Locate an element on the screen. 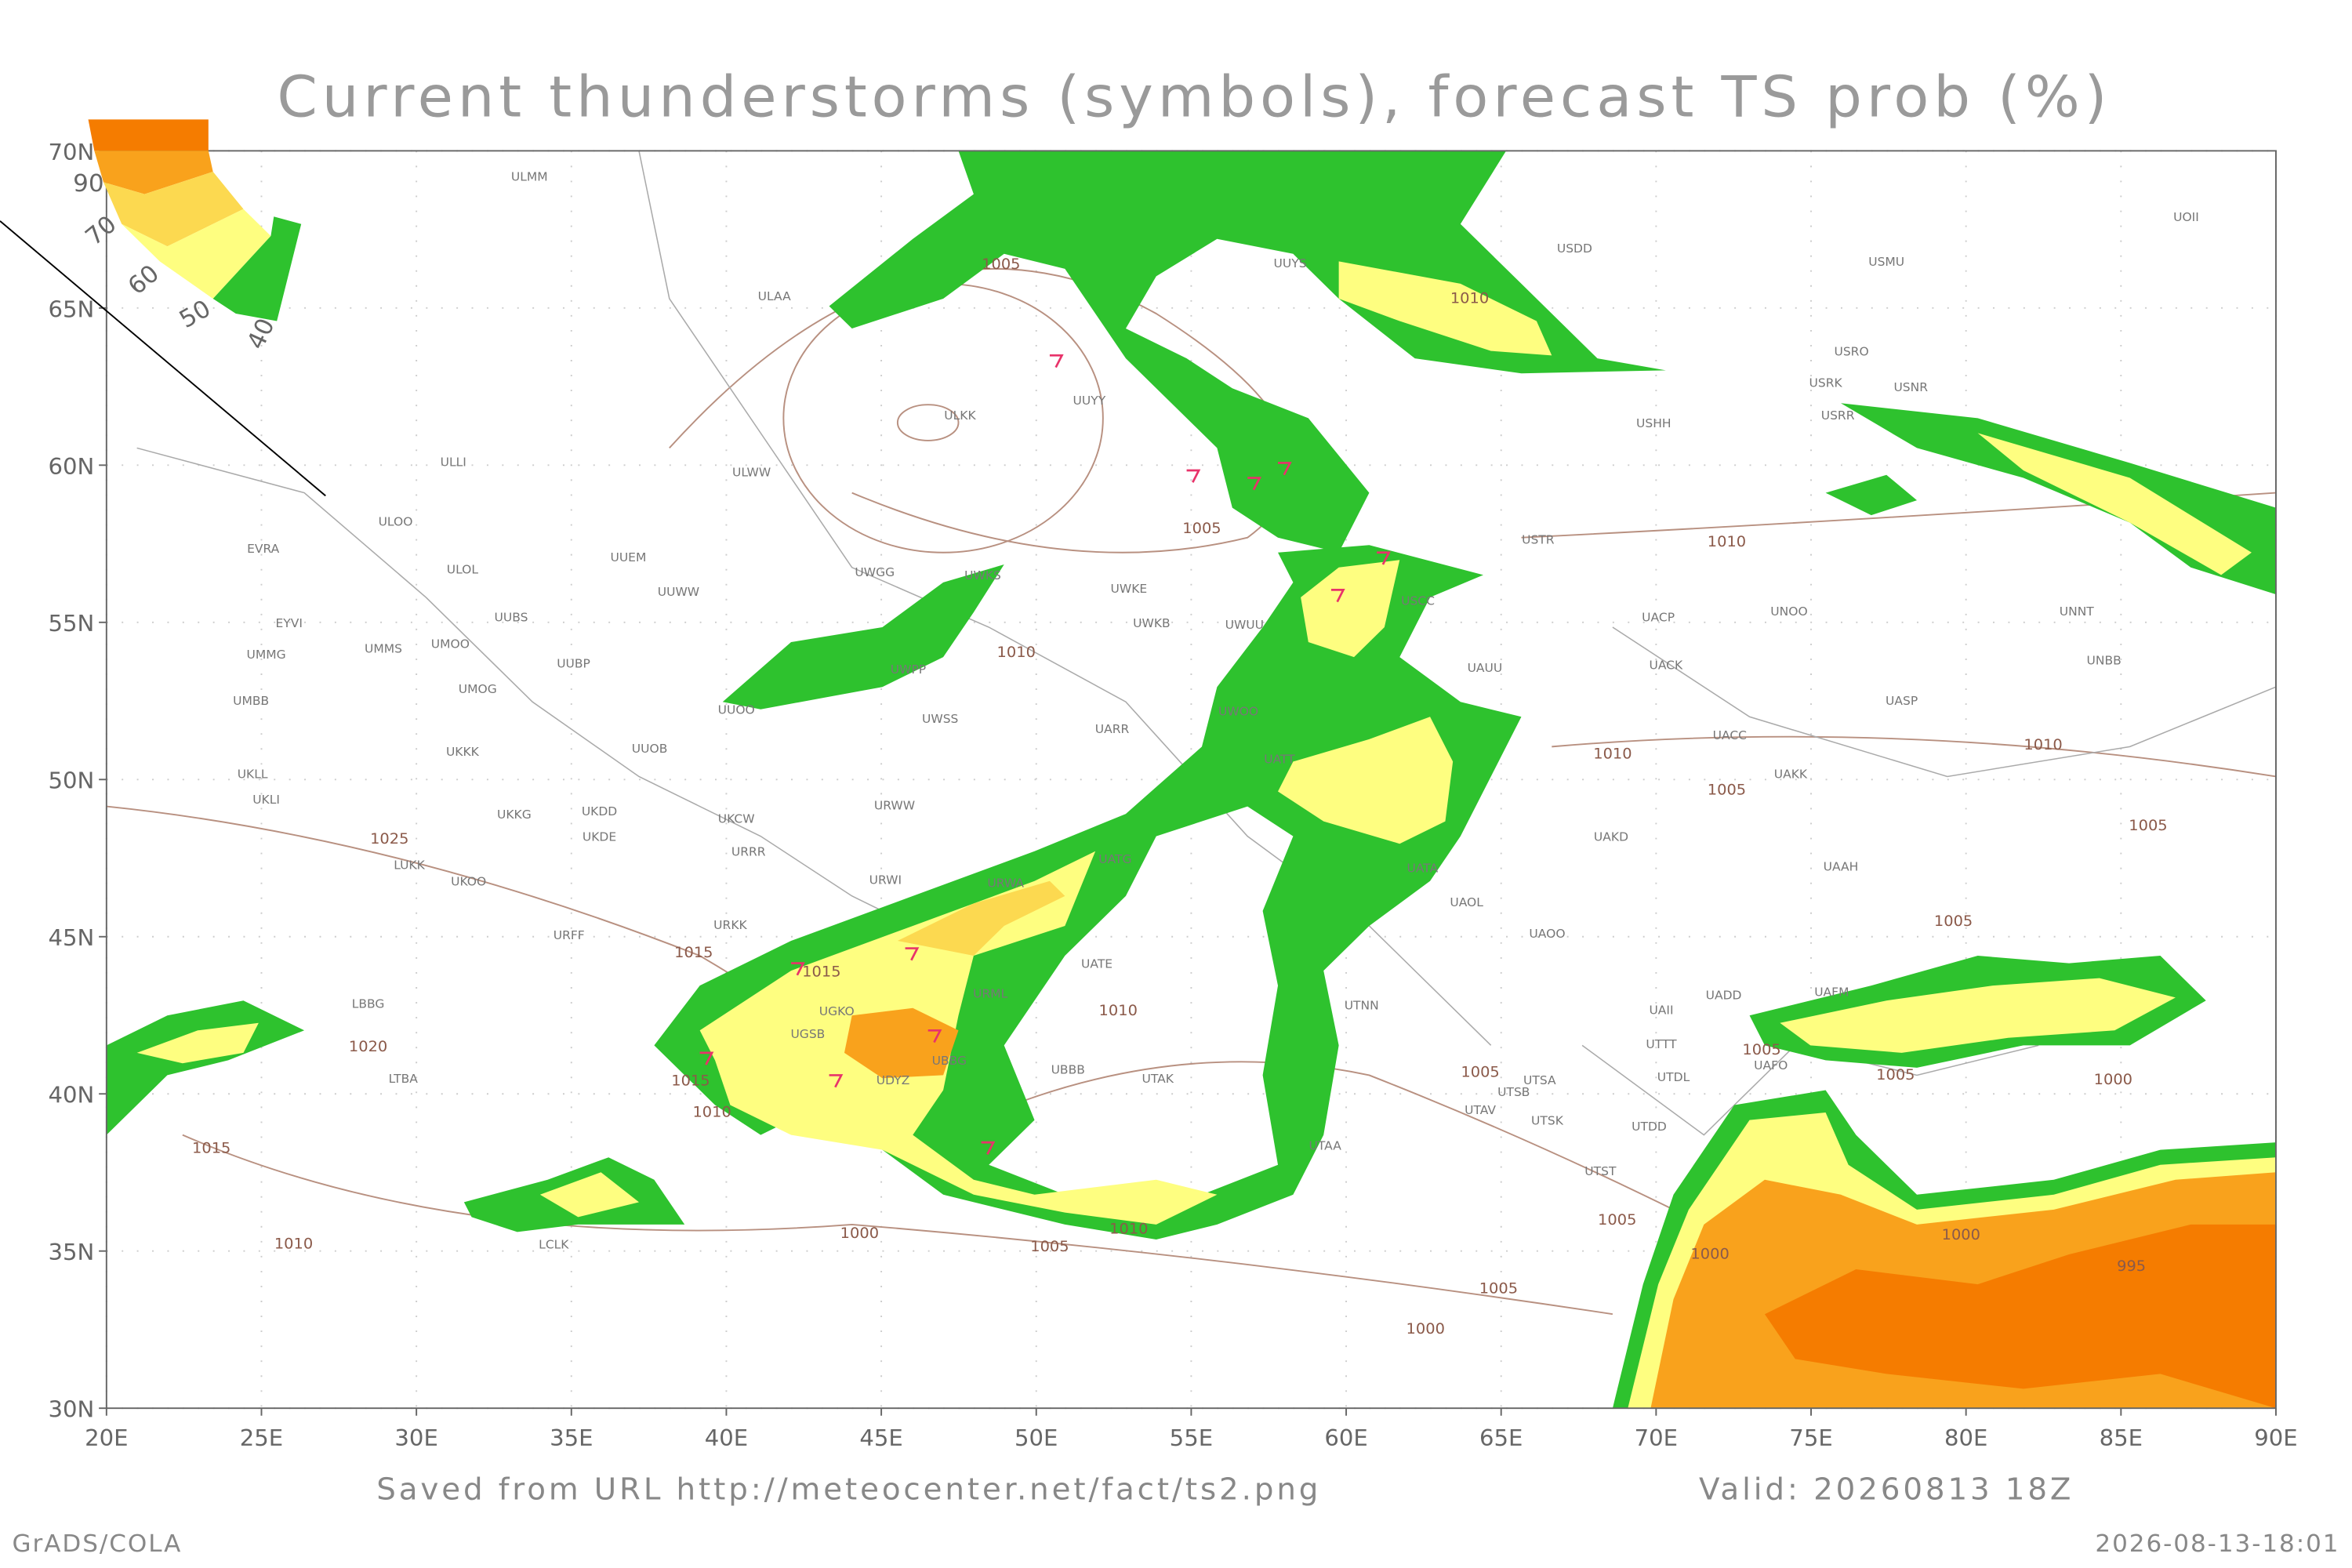  station-label: LBBG is located at coordinates (368, 1004).